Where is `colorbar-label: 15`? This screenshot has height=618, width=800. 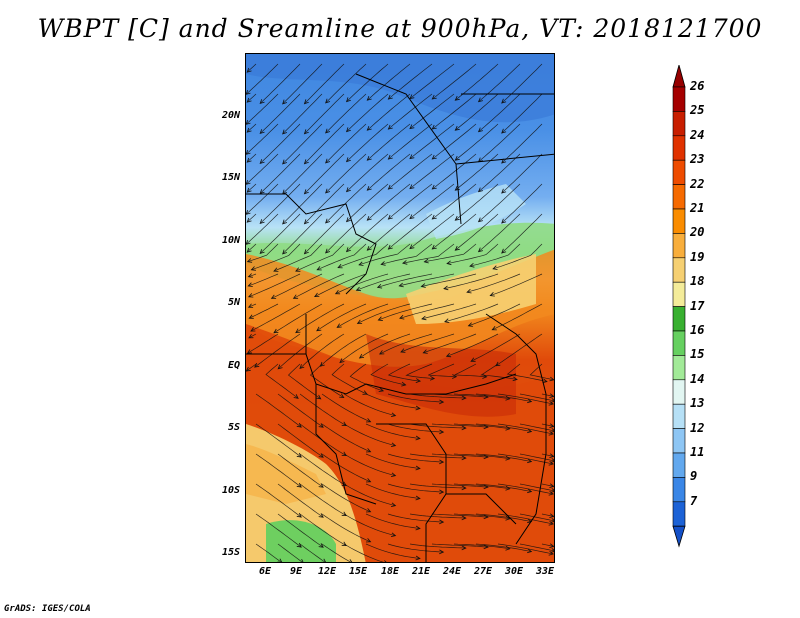
colorbar-label: 15 is located at coordinates (697, 354).